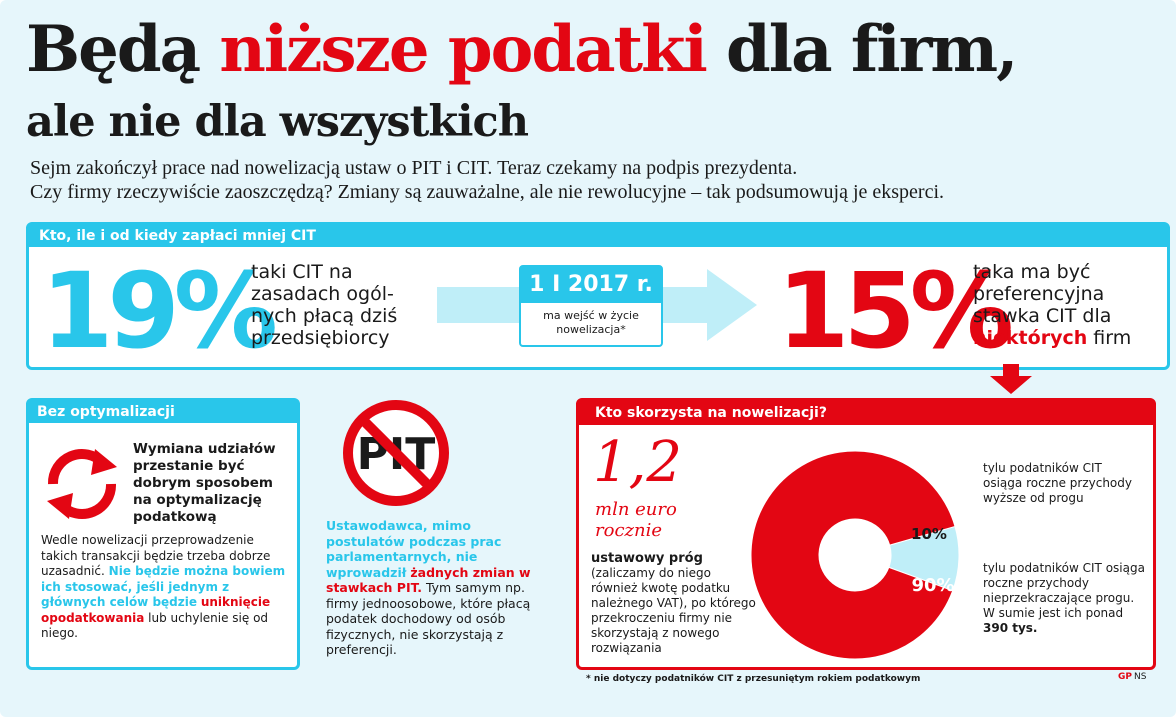 This screenshot has width=1176, height=717. What do you see at coordinates (1109, 338) in the screenshot?
I see `new-rate-text-post: firm` at bounding box center [1109, 338].